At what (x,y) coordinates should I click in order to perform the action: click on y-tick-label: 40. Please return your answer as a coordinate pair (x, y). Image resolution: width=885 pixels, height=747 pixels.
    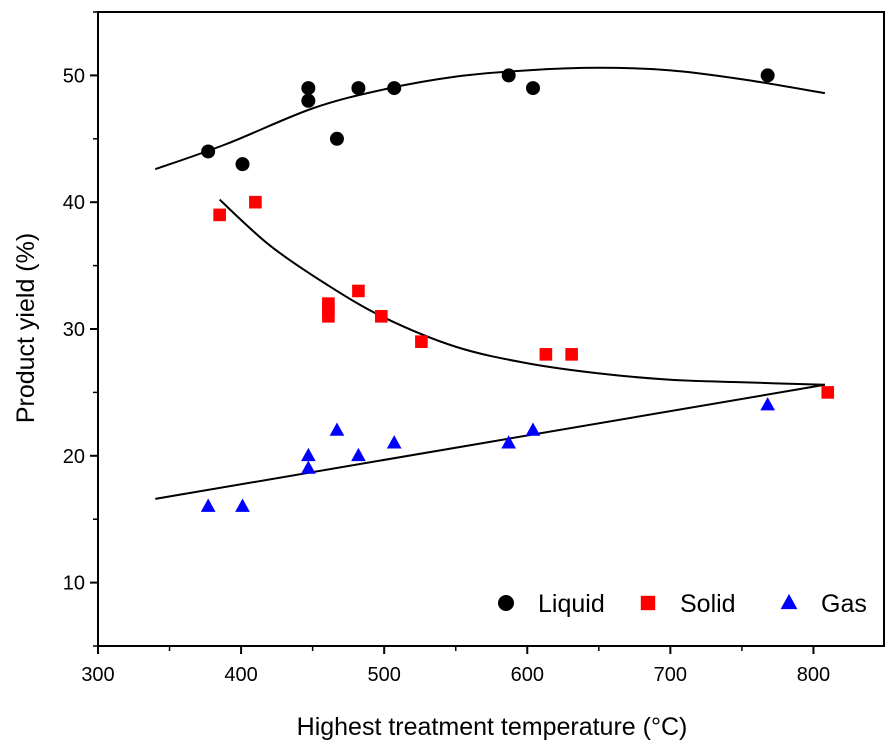
    Looking at the image, I should click on (74, 203).